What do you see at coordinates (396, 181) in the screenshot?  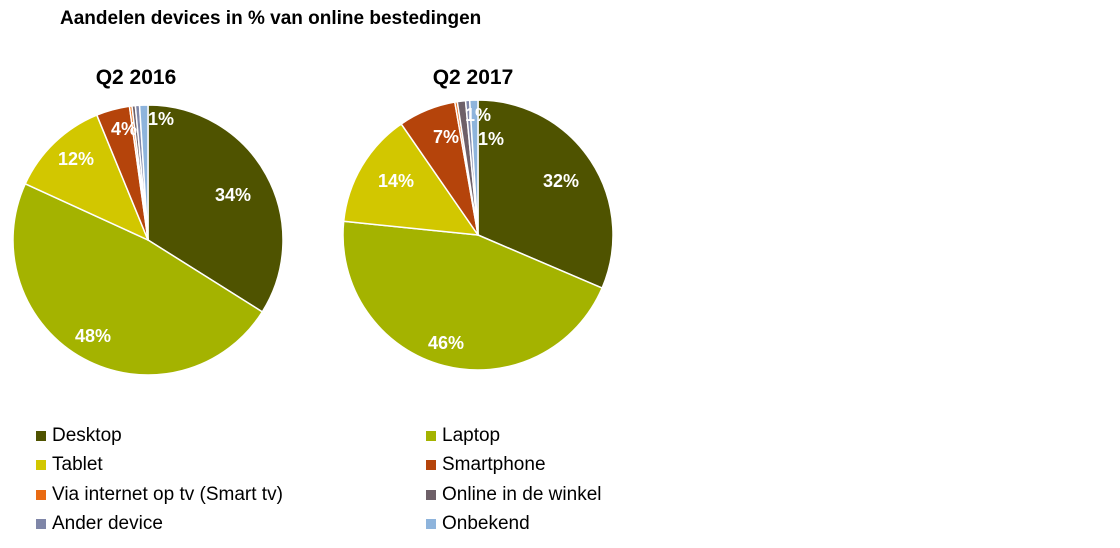 I see `slice-label: 14%` at bounding box center [396, 181].